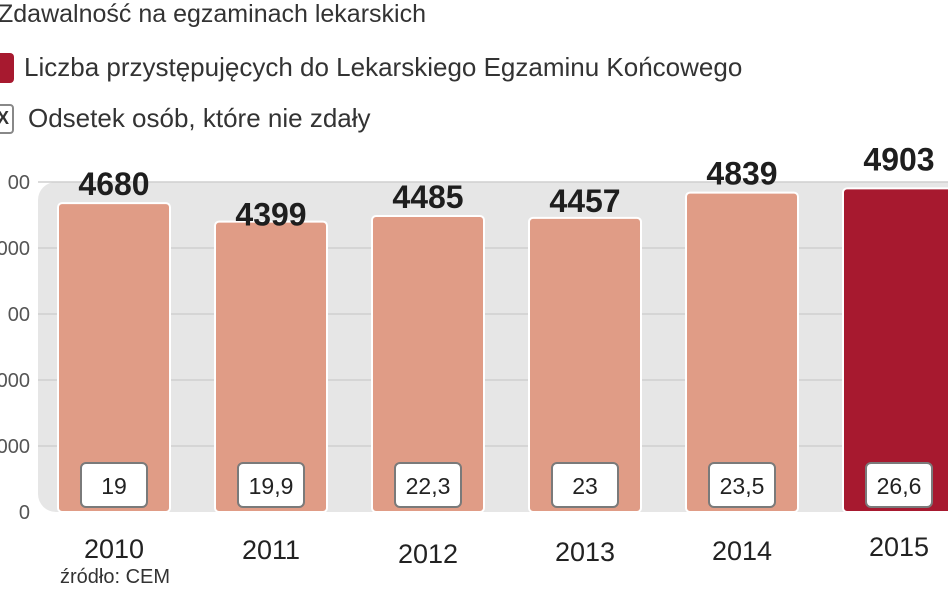 The image size is (948, 593). I want to click on value-label-2010: 4680, so click(113, 184).